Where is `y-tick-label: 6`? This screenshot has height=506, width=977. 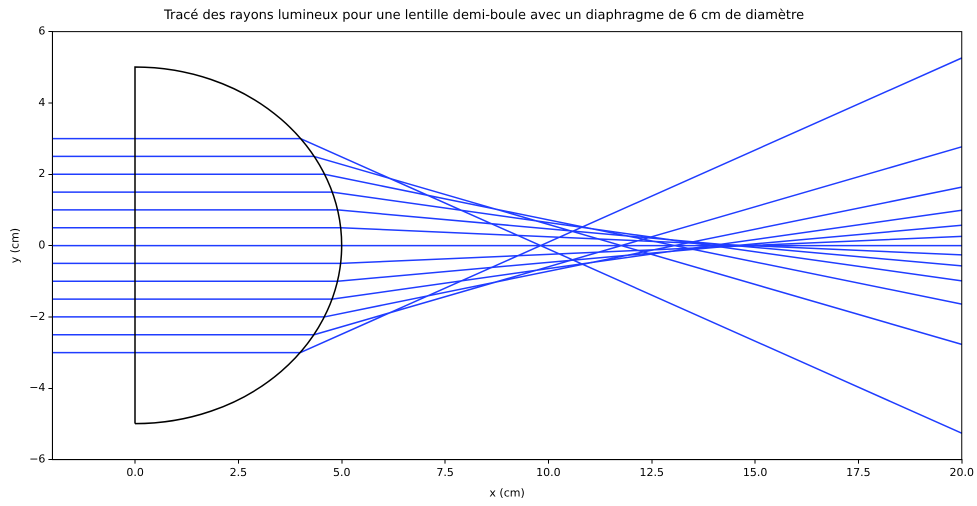 y-tick-label: 6 is located at coordinates (42, 31).